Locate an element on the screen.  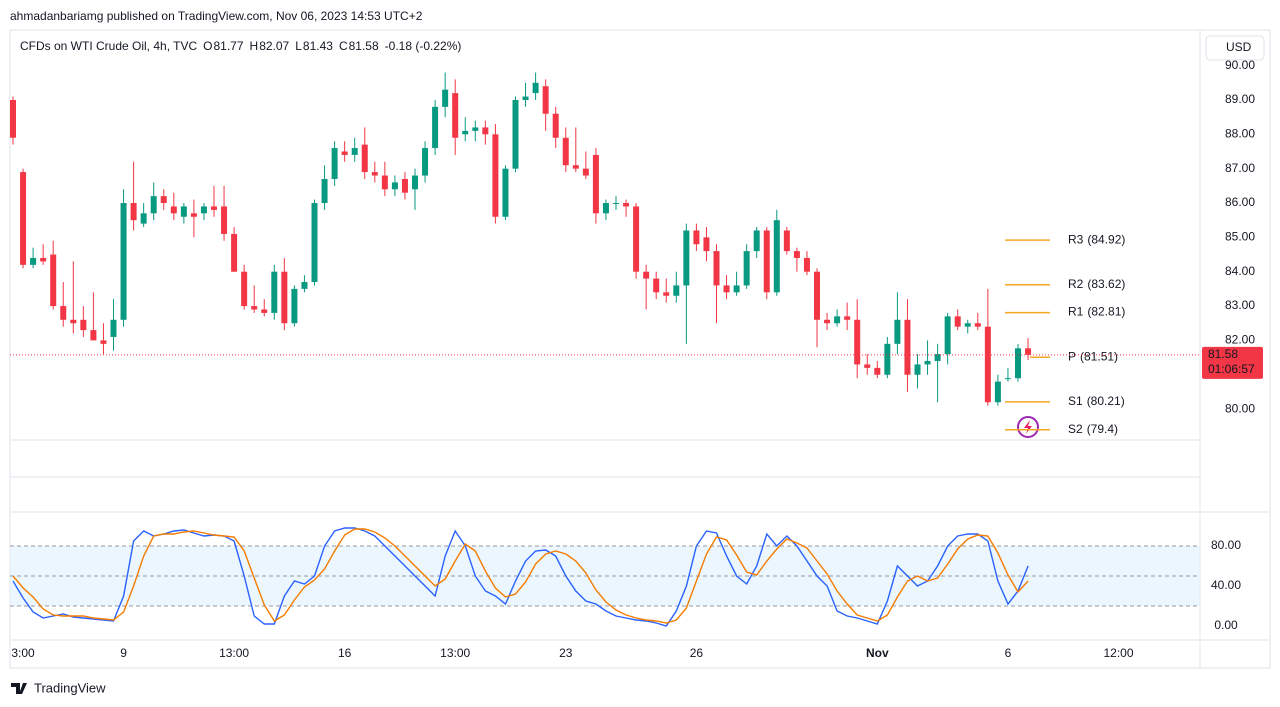
currency-button is located at coordinates (1235, 48).